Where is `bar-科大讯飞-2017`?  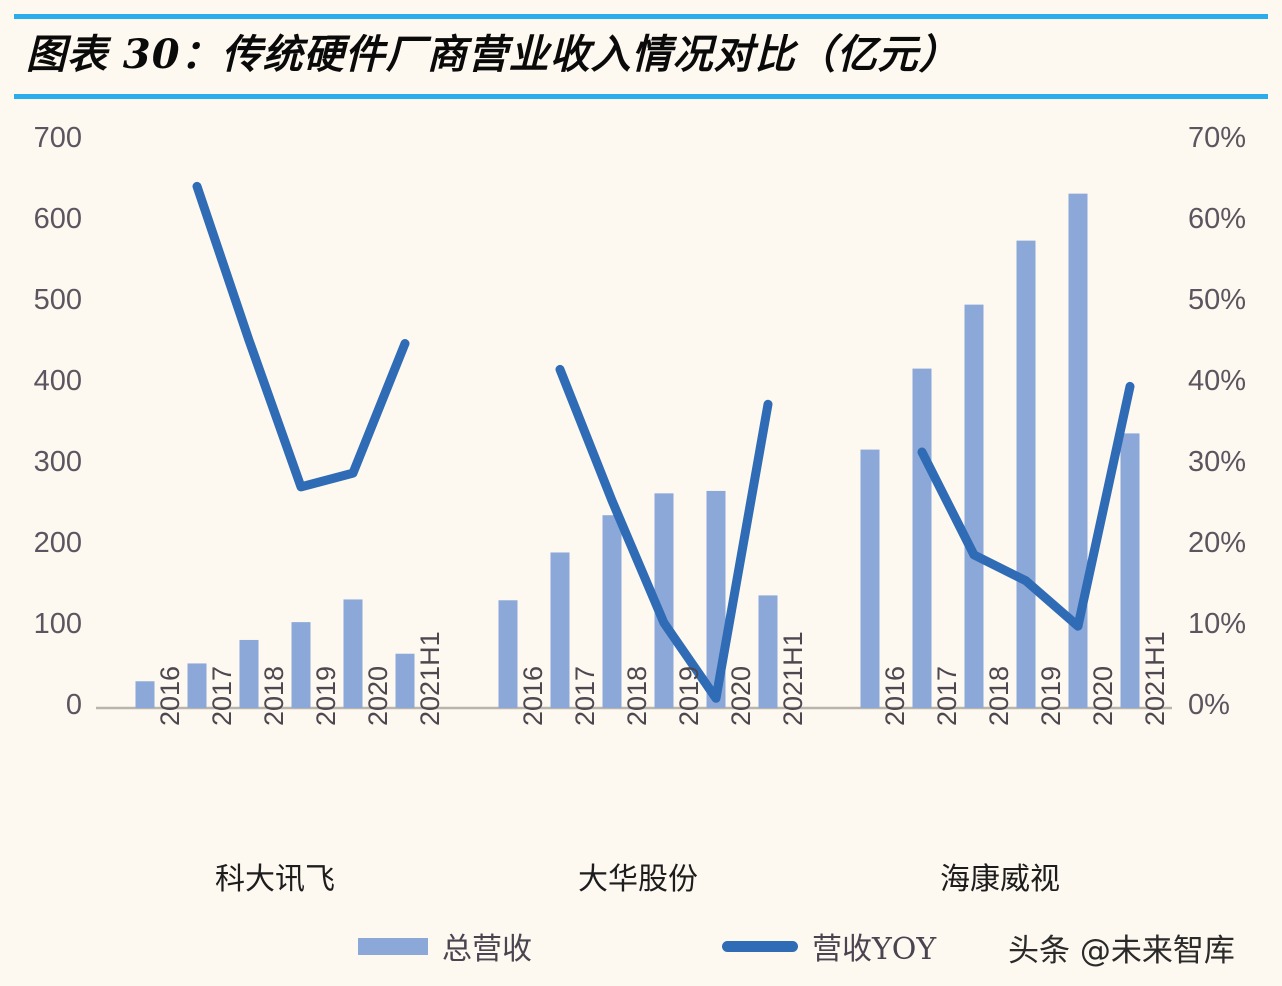
bar-科大讯飞-2017 is located at coordinates (197, 685).